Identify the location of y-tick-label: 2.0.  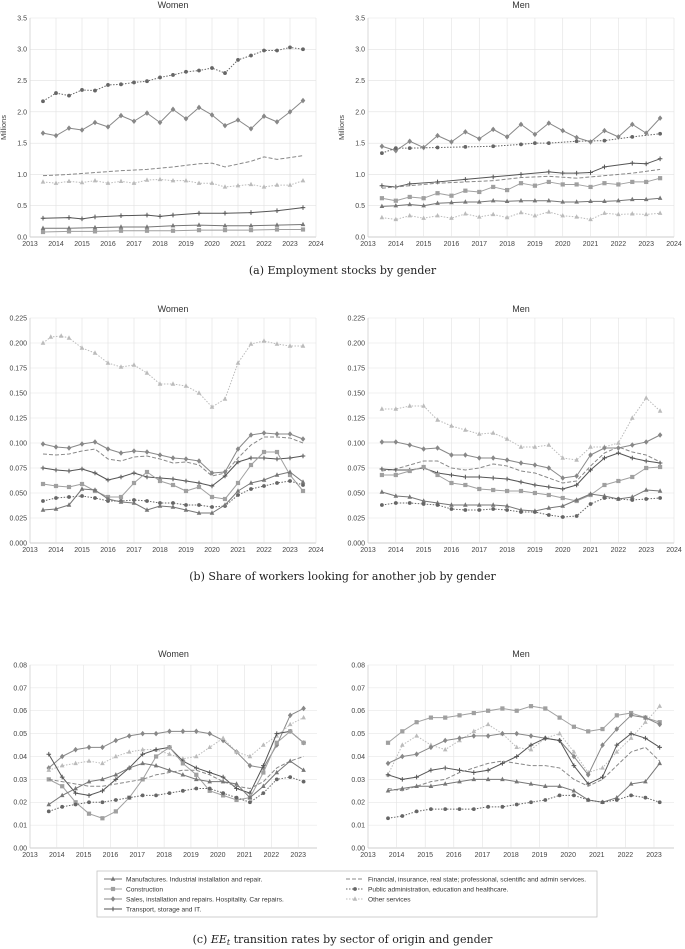
(360, 112).